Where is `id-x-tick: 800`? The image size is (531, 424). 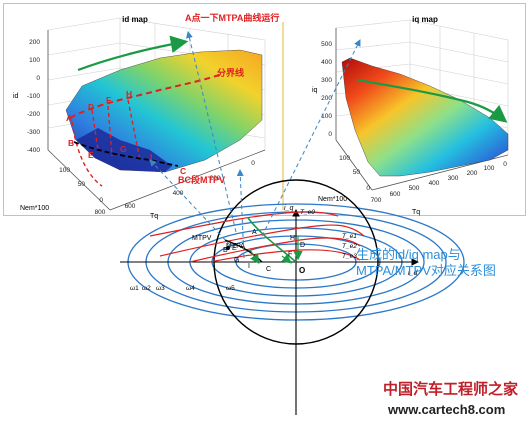
id-x-tick: 800 is located at coordinates (100, 212).